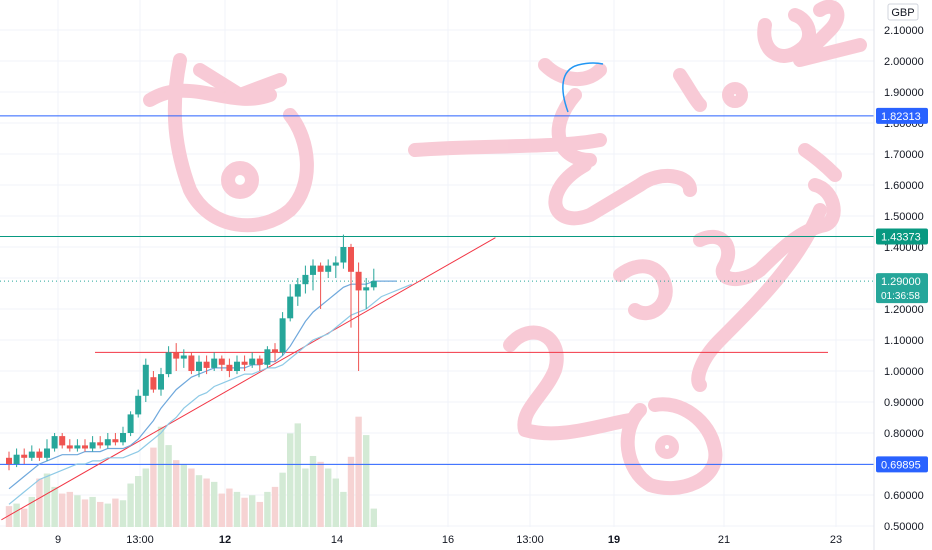 Image resolution: width=932 pixels, height=550 pixels. I want to click on volume-bars, so click(191, 471).